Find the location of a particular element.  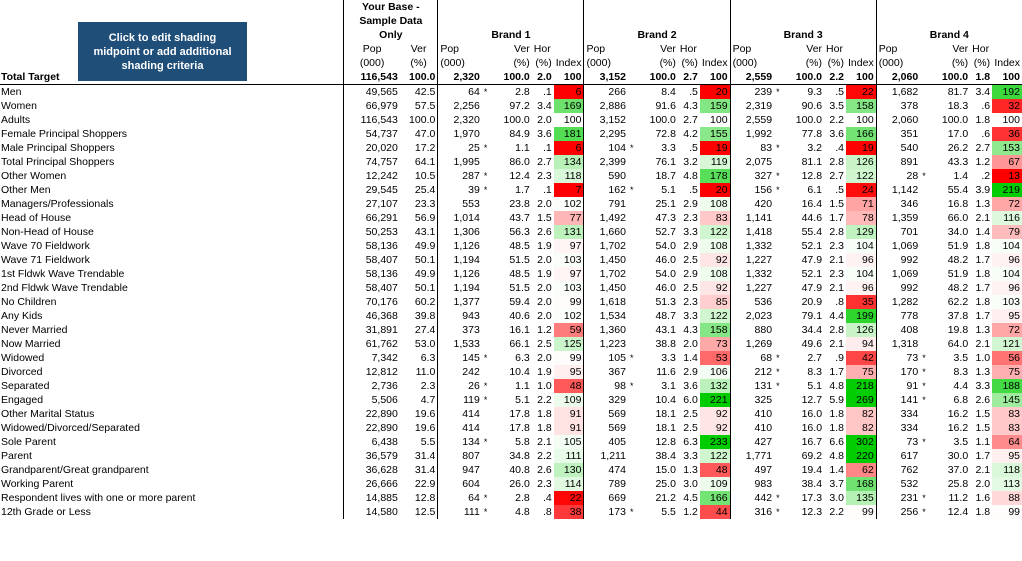

brand-ver: 34.4 is located at coordinates (812, 329).